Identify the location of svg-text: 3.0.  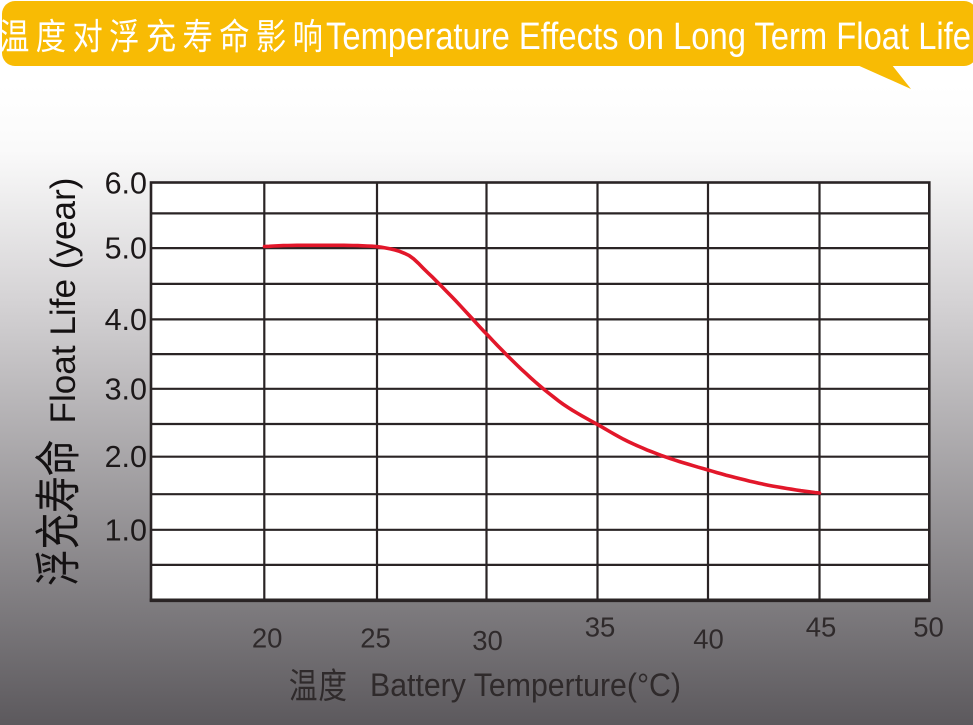
(126, 389).